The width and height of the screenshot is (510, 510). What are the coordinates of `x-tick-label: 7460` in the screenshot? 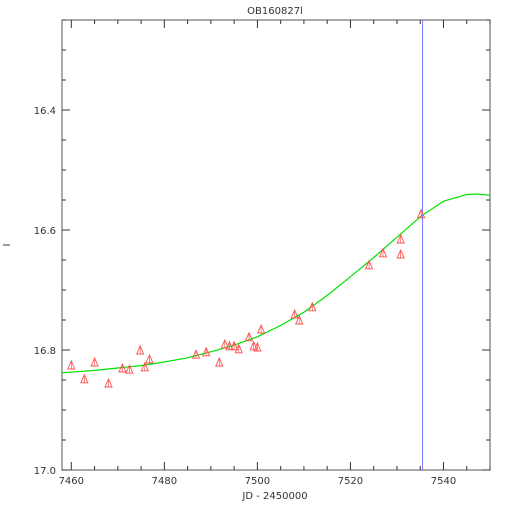 It's located at (71, 481).